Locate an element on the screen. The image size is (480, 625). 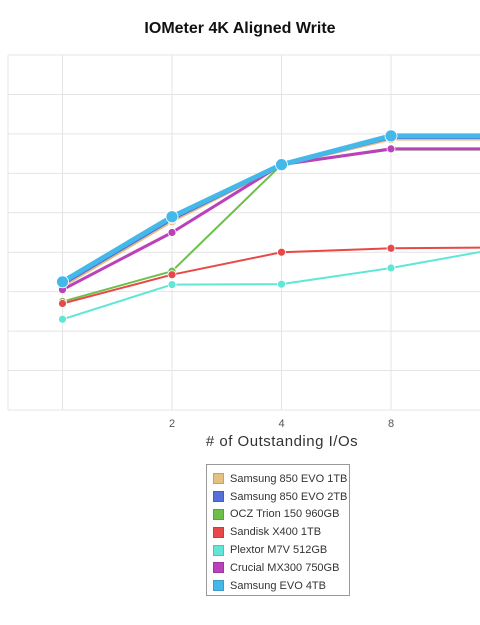
legend-item: Samsung EVO 4TB is located at coordinates (281, 586).